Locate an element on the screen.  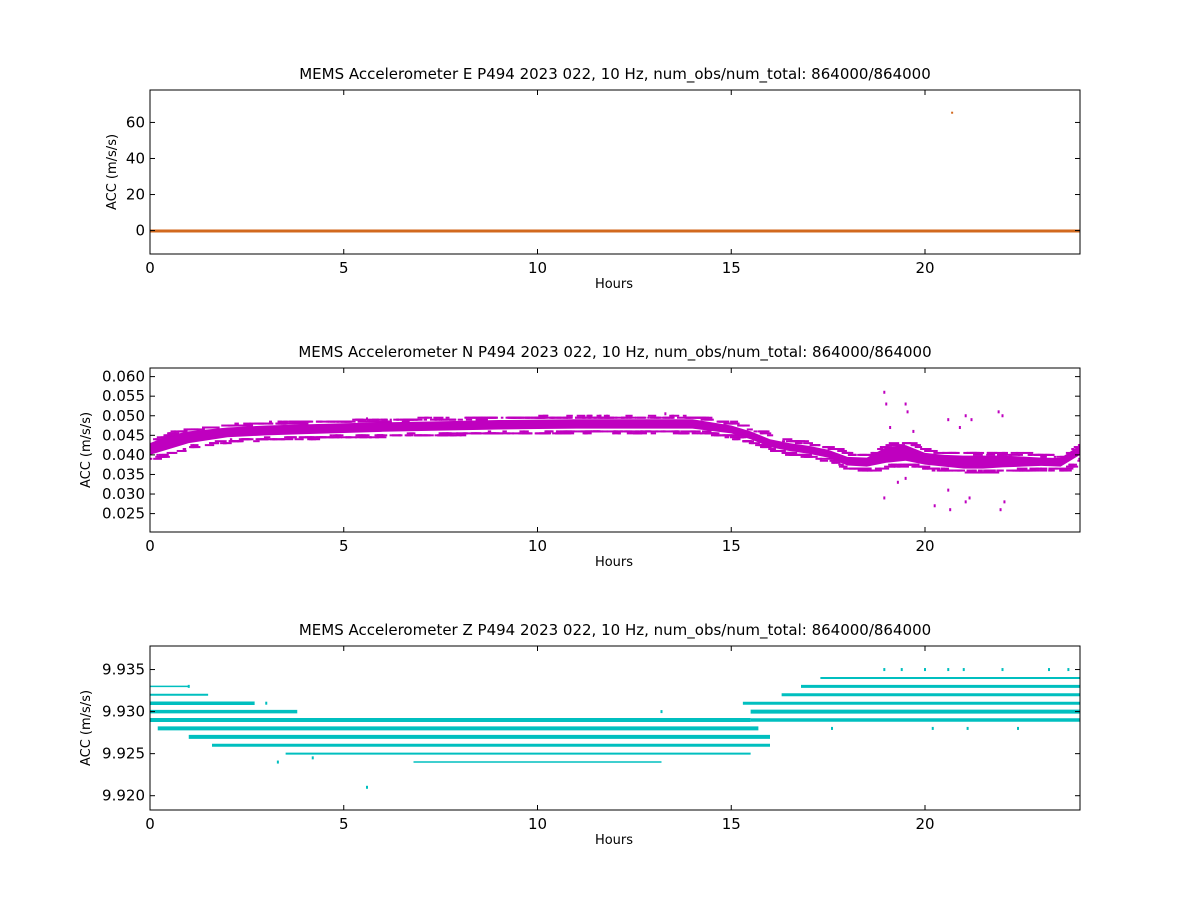
y-tick-label: 0.035 is located at coordinates (123, 474).